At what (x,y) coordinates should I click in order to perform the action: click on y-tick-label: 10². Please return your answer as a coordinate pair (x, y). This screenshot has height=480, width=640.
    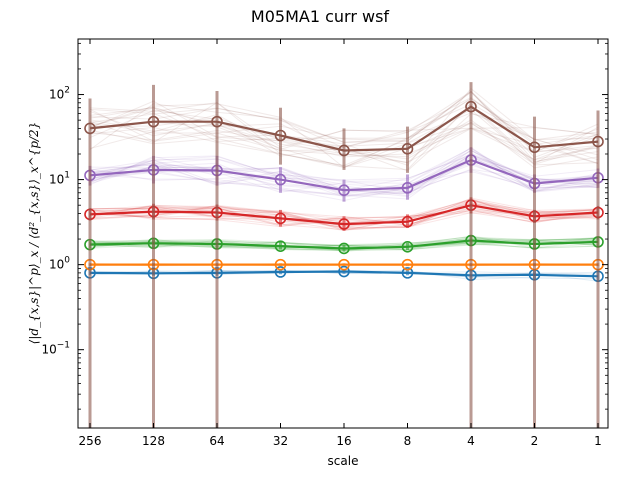
    Looking at the image, I should click on (59, 94).